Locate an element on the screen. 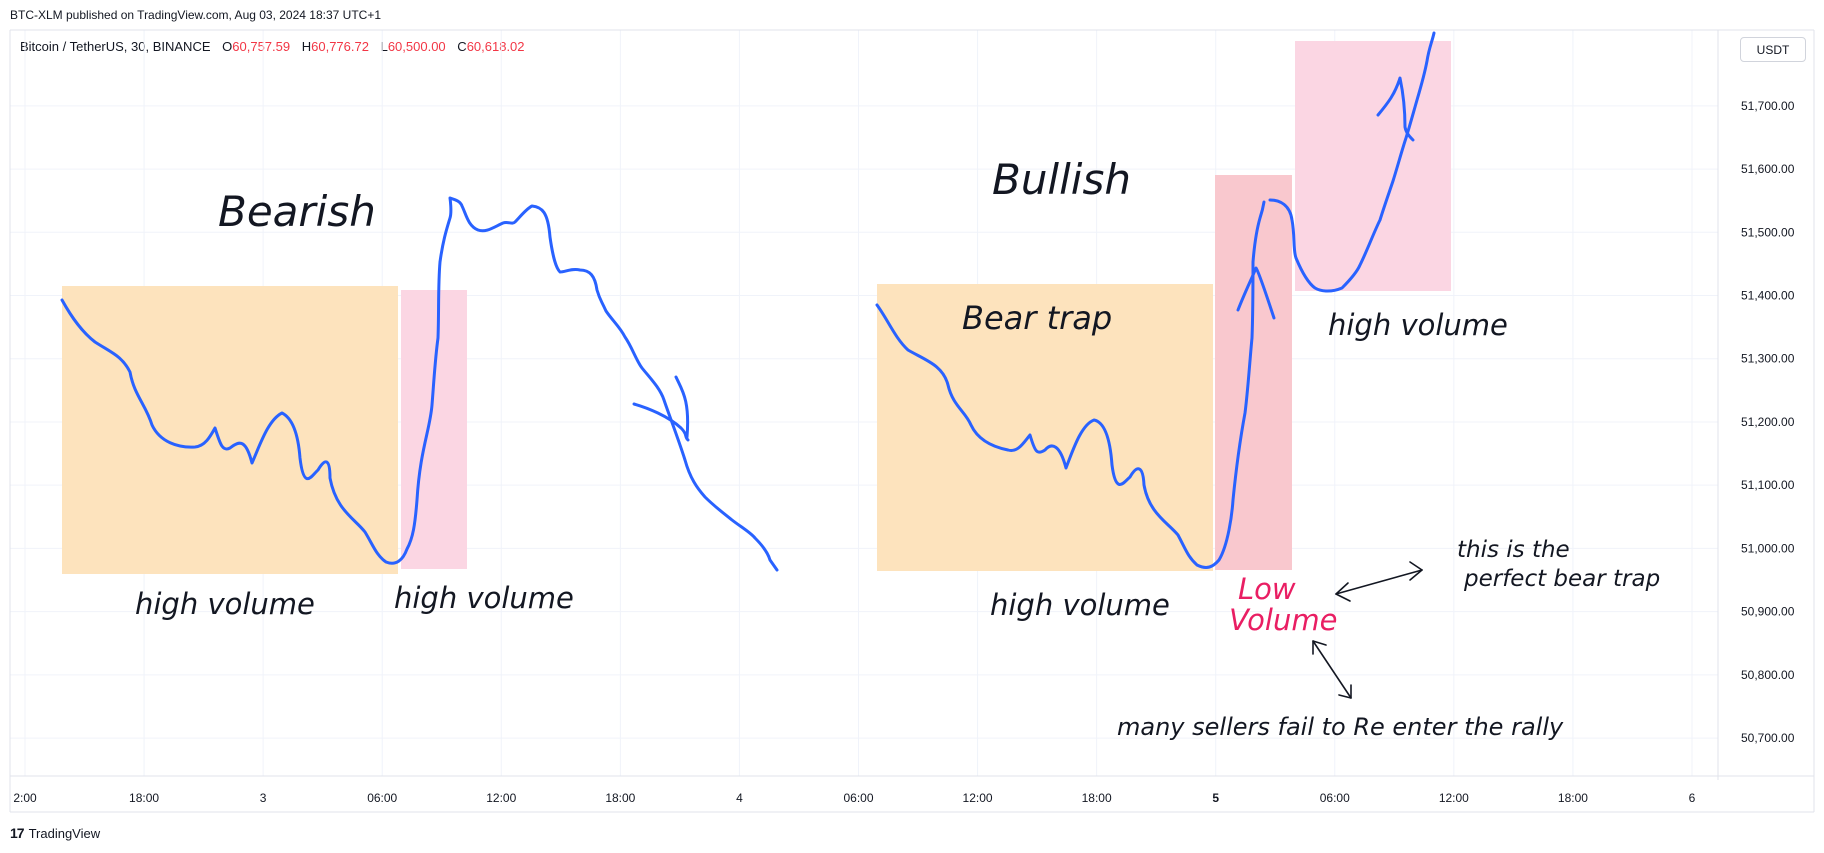 This screenshot has width=1824, height=853. sellers-arrow-bottom-head is located at coordinates (1345, 691).